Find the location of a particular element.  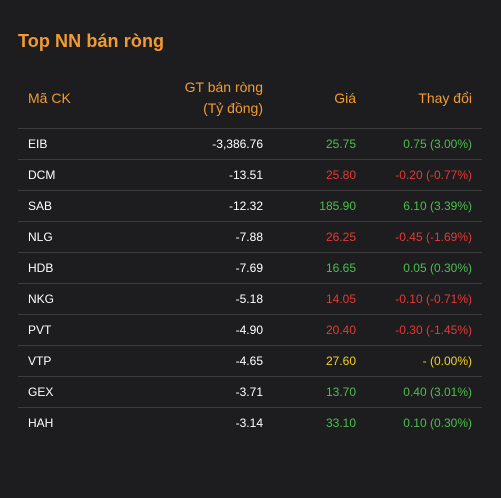

change: -0.20 (-0.77%) is located at coordinates (433, 175).